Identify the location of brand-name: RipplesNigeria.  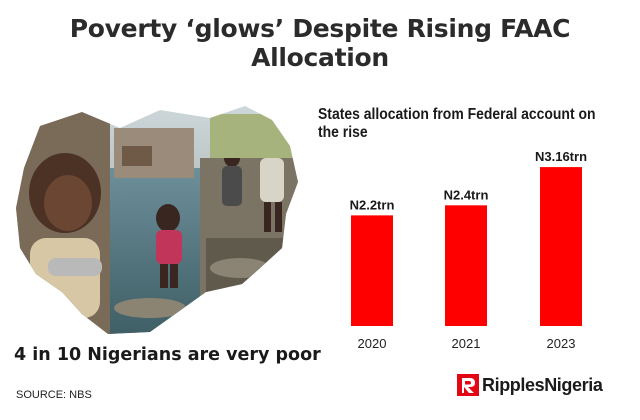
(542, 384).